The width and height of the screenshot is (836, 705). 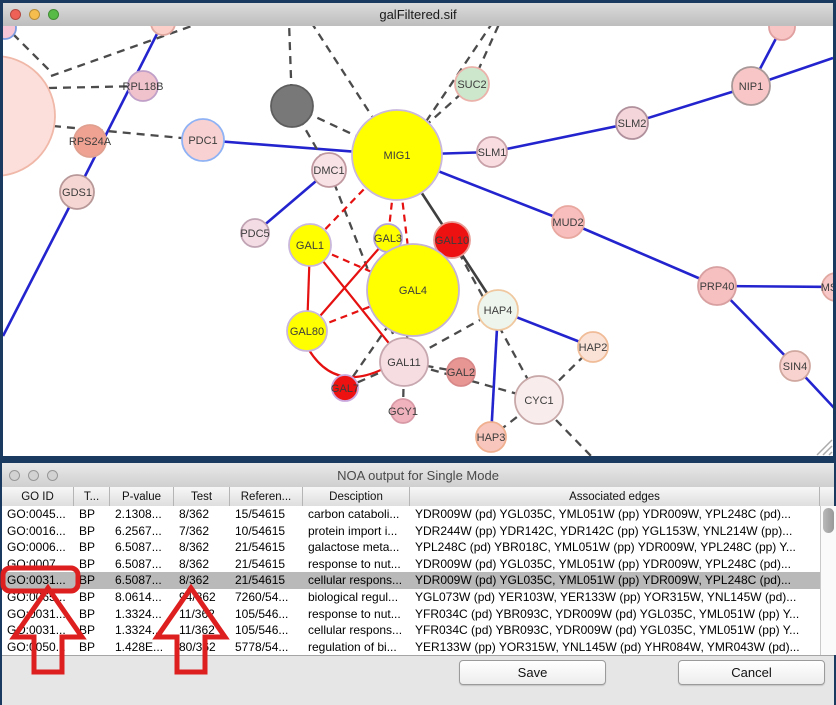 I want to click on node-label: SIN4, so click(x=795, y=367).